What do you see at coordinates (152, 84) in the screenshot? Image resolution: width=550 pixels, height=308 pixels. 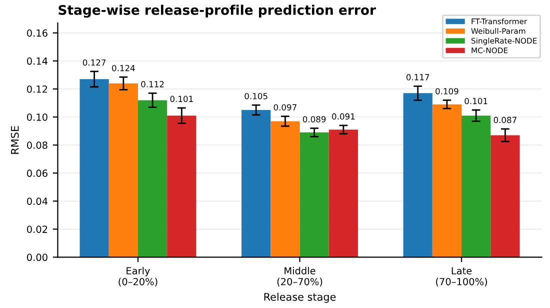 I see `data-label: 0.112` at bounding box center [152, 84].